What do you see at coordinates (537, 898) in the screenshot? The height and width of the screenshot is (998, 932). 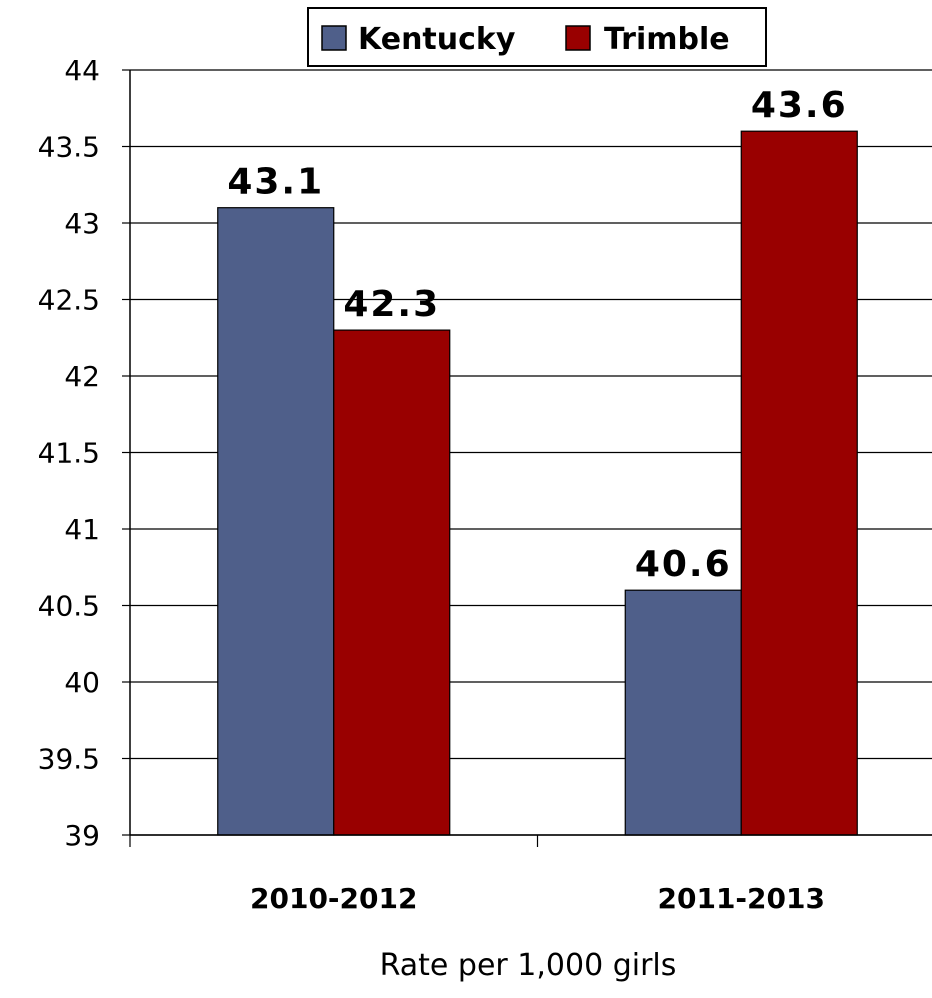 I see `x-category-labels: 2010-2012 2011-2013` at bounding box center [537, 898].